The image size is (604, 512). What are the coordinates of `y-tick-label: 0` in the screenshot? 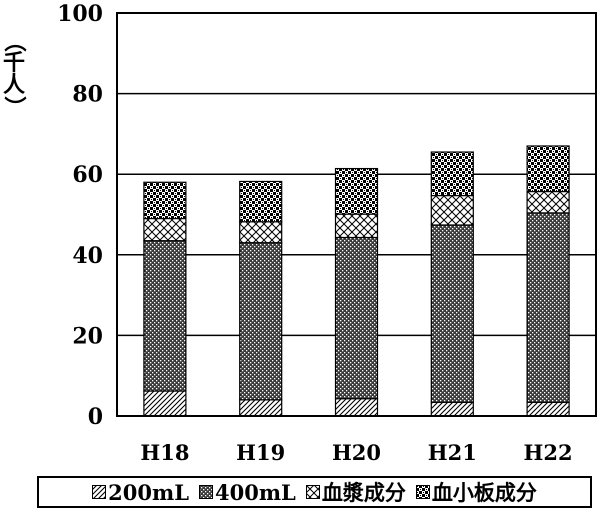 It's located at (95, 417).